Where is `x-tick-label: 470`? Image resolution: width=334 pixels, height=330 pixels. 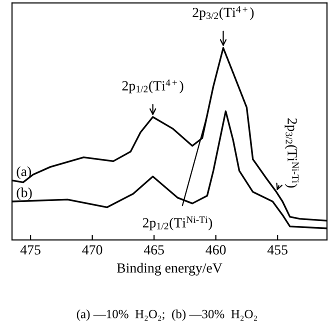
x-tick-label: 470 is located at coordinates (92, 250).